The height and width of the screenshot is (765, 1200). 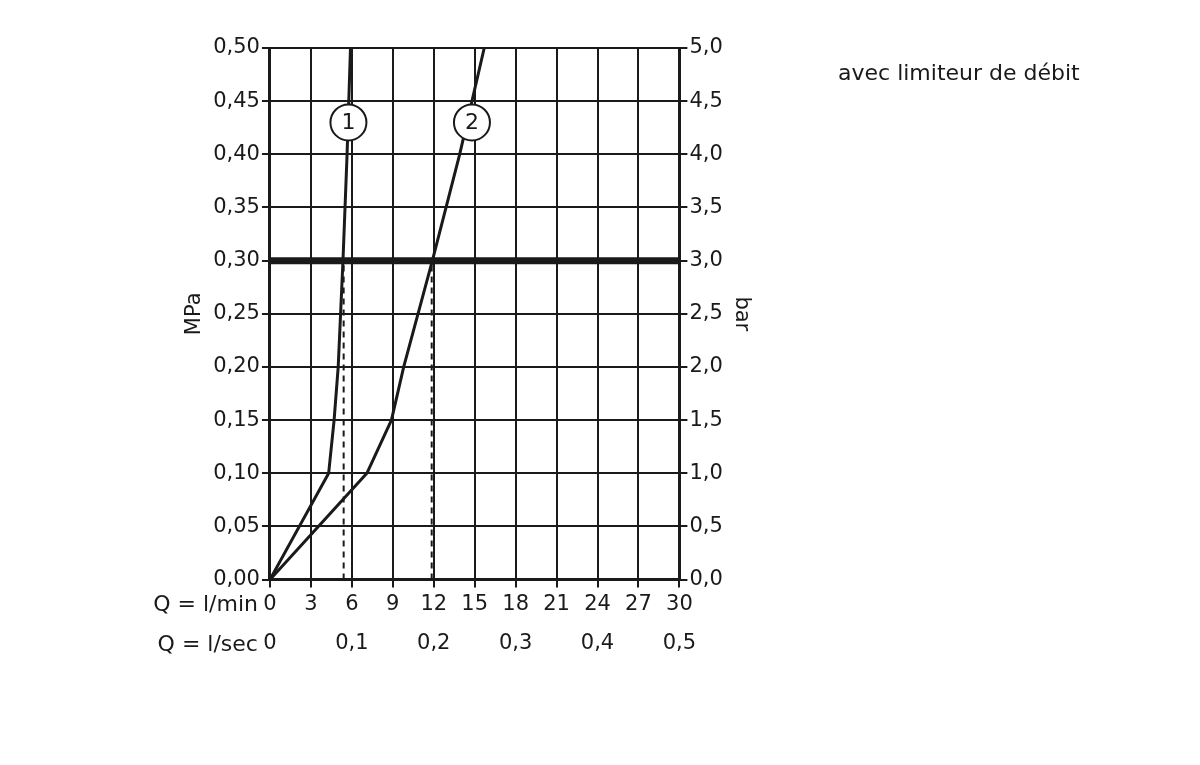 I want to click on y-tick-label: 0,30, so click(x=236, y=259).